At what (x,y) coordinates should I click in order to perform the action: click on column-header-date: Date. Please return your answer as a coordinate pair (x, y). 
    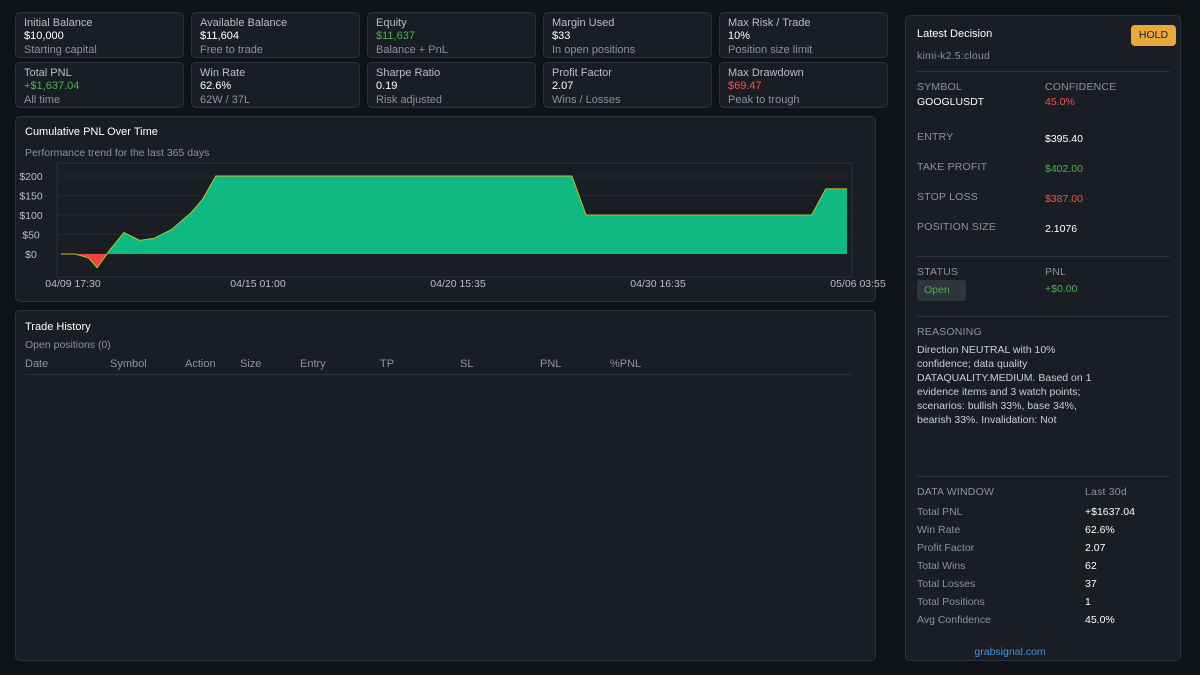
    Looking at the image, I should click on (37, 364).